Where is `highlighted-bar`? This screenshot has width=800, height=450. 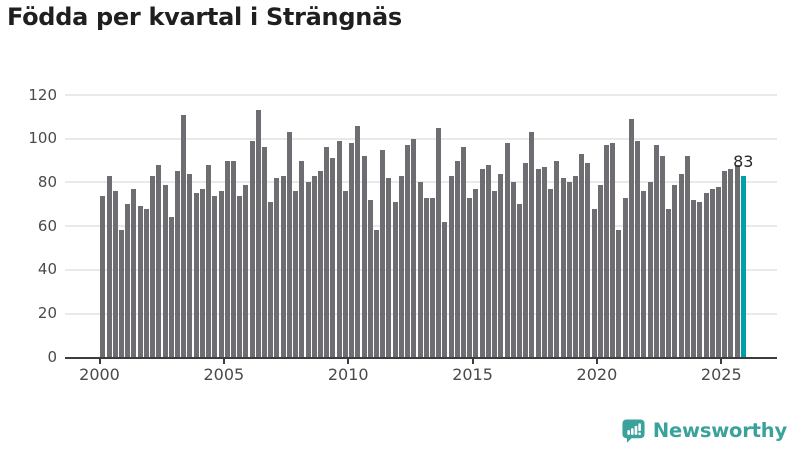
highlighted-bar is located at coordinates (743, 266).